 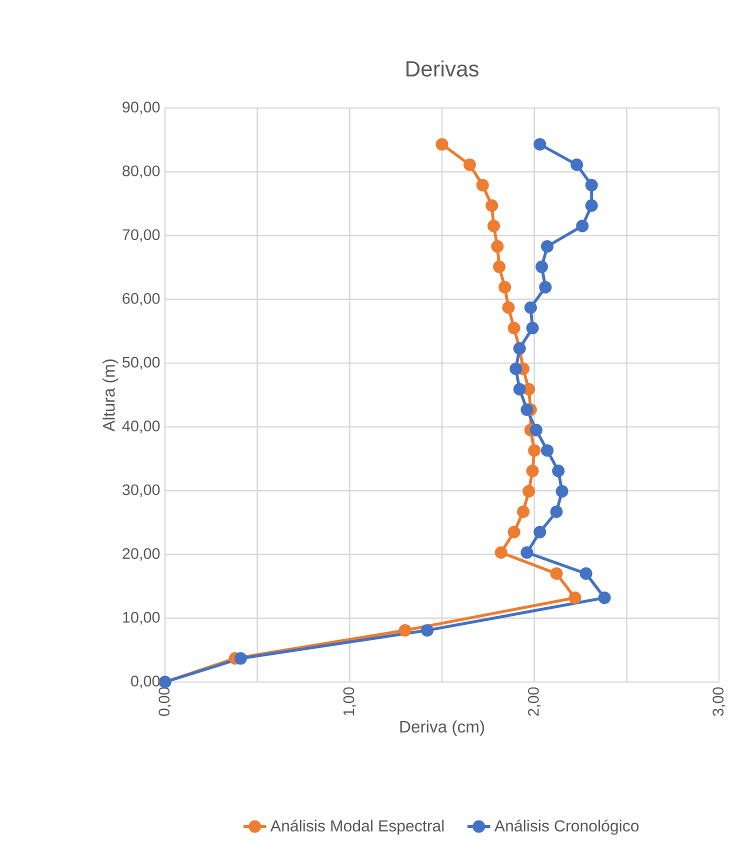 What do you see at coordinates (145, 682) in the screenshot?
I see `y-tick-label: 0,00` at bounding box center [145, 682].